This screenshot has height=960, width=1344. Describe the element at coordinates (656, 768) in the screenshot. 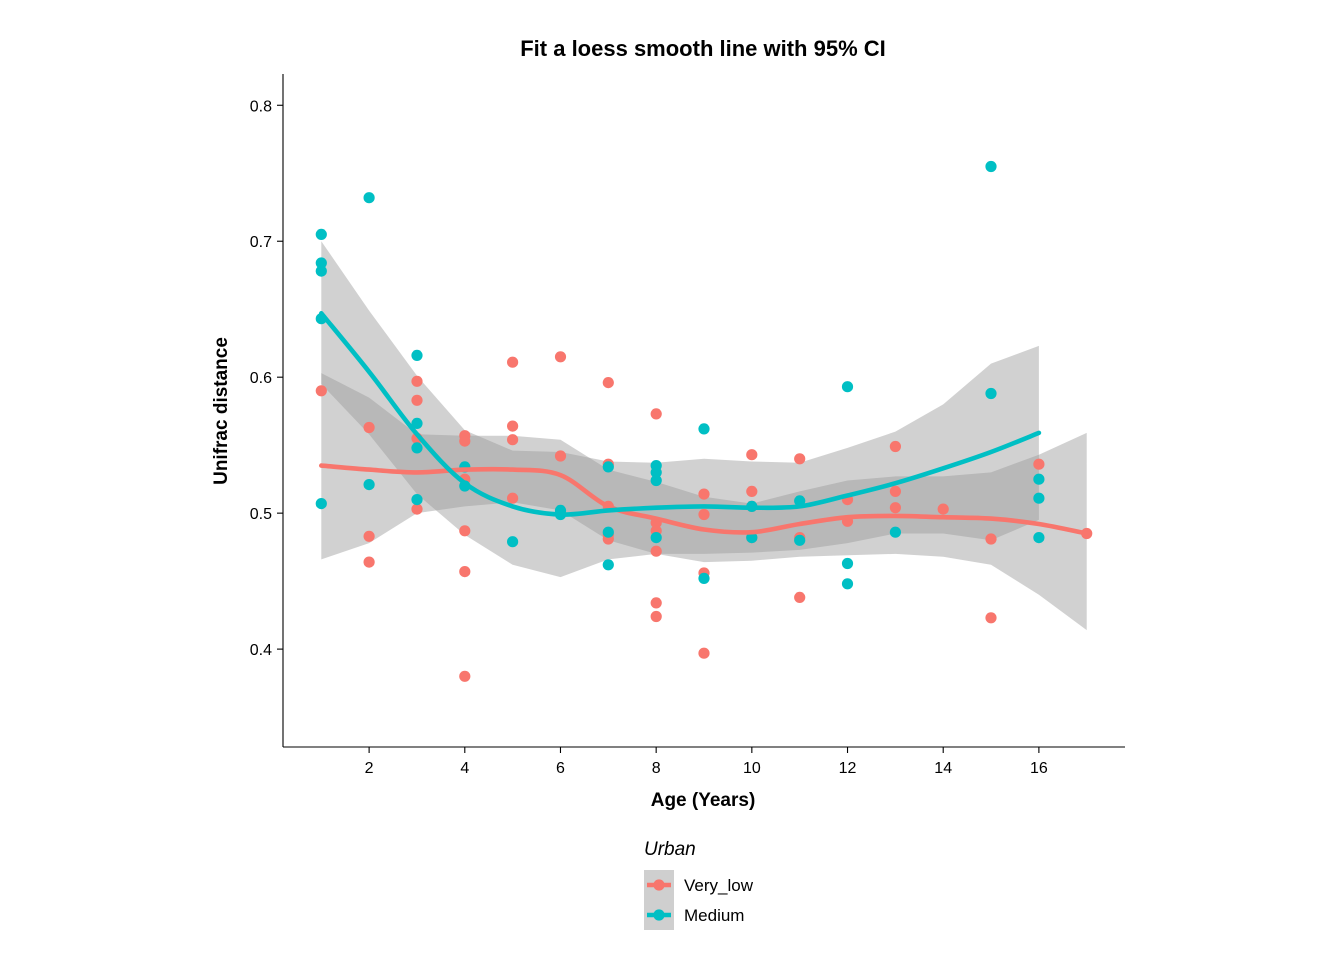

I see `x-tick-label: 8` at that location.